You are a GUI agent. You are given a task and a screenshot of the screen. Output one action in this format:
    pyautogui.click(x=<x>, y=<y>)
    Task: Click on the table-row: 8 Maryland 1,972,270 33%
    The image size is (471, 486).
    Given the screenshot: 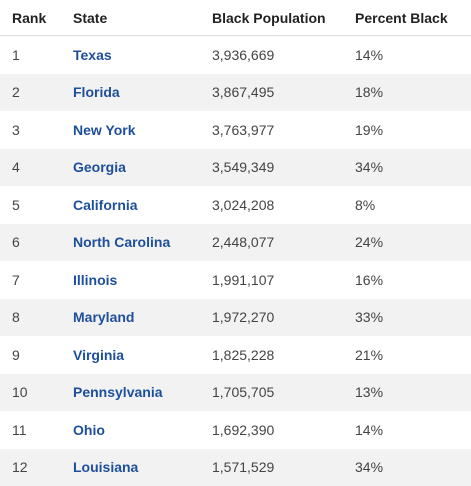 What is the action you would take?
    pyautogui.click(x=235, y=317)
    